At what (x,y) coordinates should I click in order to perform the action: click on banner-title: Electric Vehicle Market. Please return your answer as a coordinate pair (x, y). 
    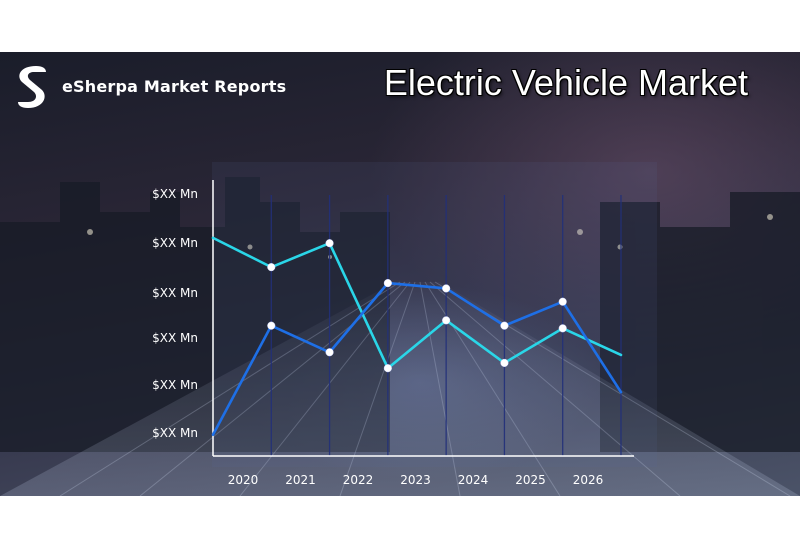
    Looking at the image, I should click on (565, 82).